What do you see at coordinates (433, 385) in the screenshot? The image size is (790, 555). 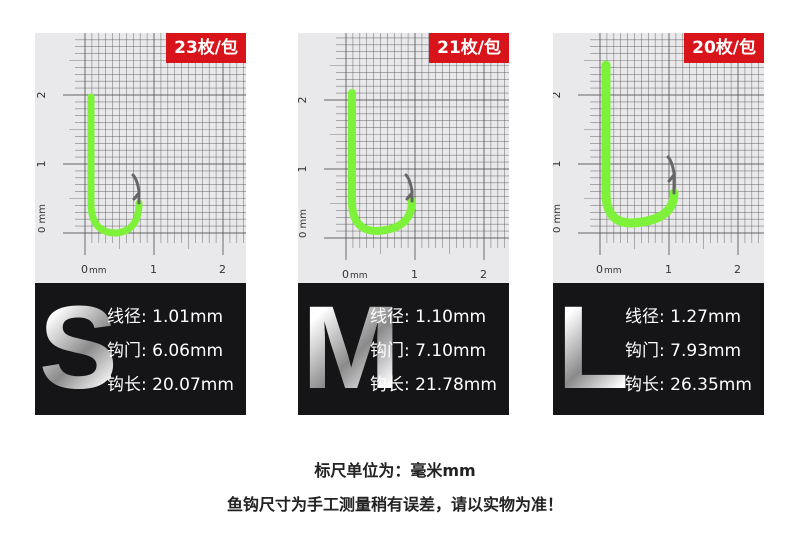 I see `hook-length: 钩长: 21.78mm` at bounding box center [433, 385].